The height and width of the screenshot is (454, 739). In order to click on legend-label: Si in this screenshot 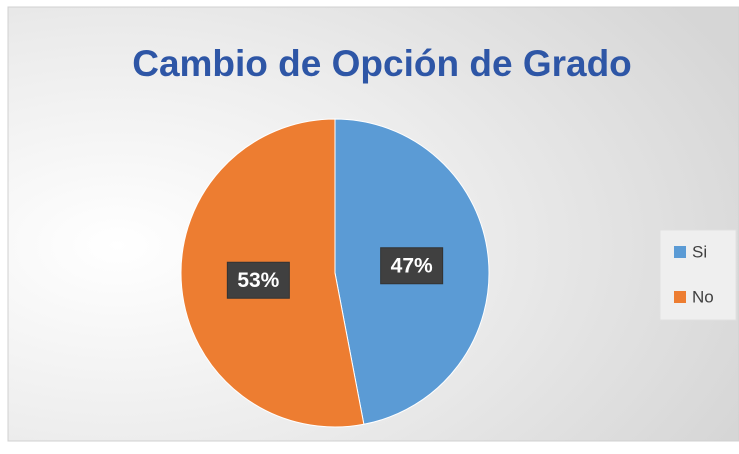, I will do `click(699, 251)`.